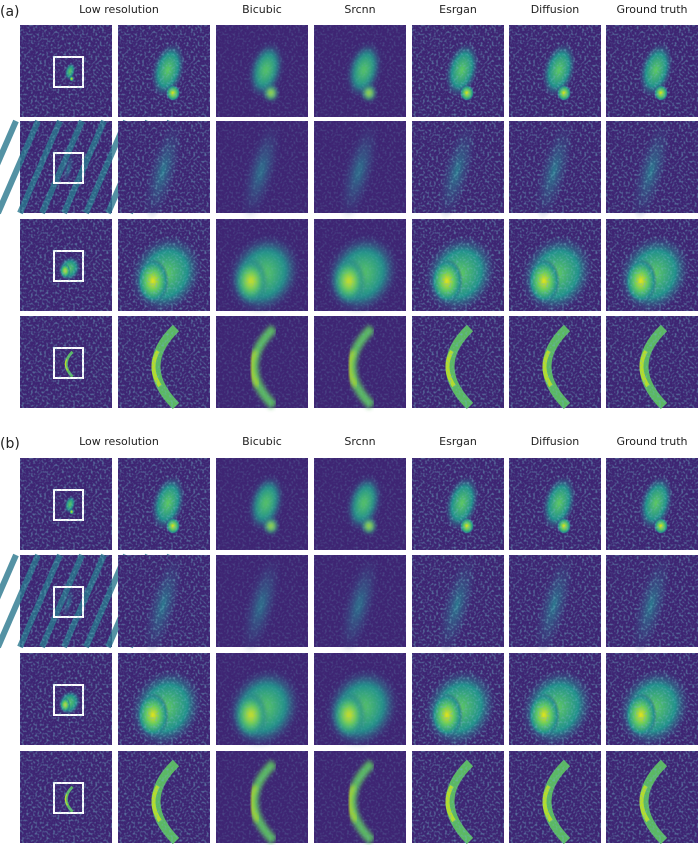  What do you see at coordinates (10, 444) in the screenshot?
I see `panel-label: (b)` at bounding box center [10, 444].